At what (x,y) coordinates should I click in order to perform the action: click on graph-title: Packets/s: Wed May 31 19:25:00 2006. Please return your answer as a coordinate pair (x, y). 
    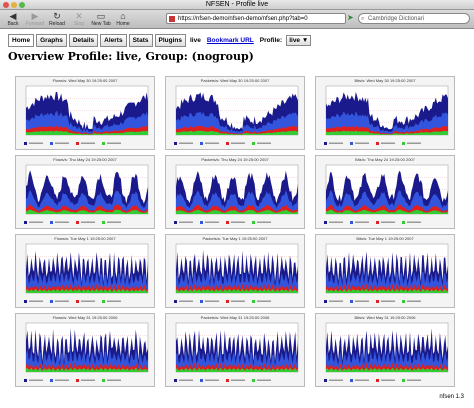
    Looking at the image, I should click on (235, 317).